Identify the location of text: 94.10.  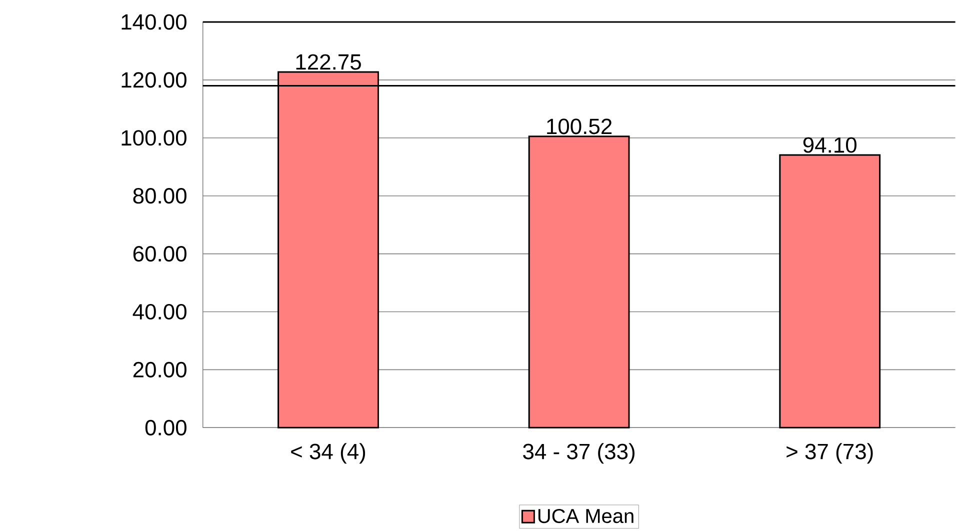
(829, 145).